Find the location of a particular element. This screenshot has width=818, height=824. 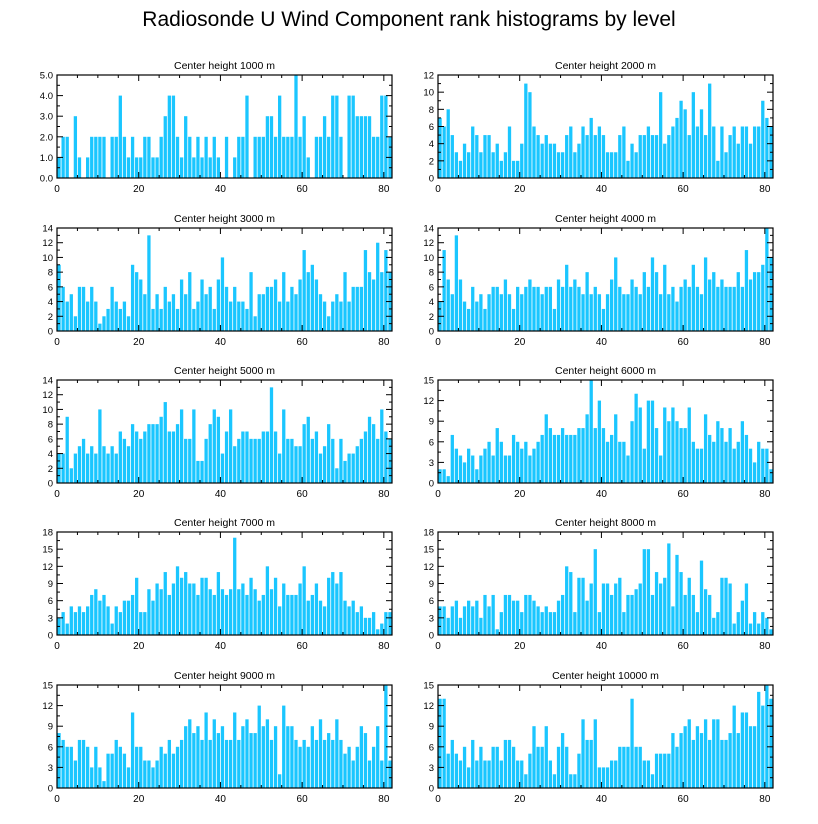

y-tick-label: 3 is located at coordinates (431, 618).